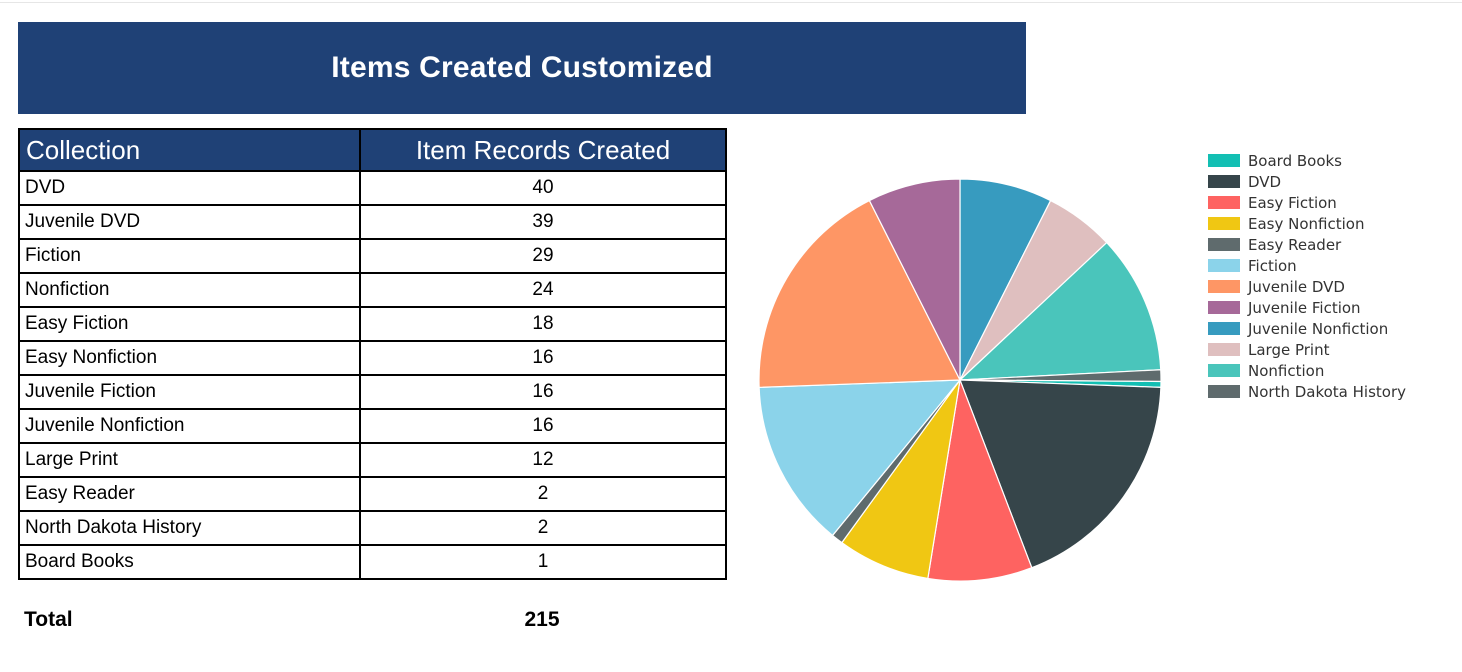 The width and height of the screenshot is (1462, 672). Describe the element at coordinates (1328, 265) in the screenshot. I see `legend-item: Fiction` at that location.